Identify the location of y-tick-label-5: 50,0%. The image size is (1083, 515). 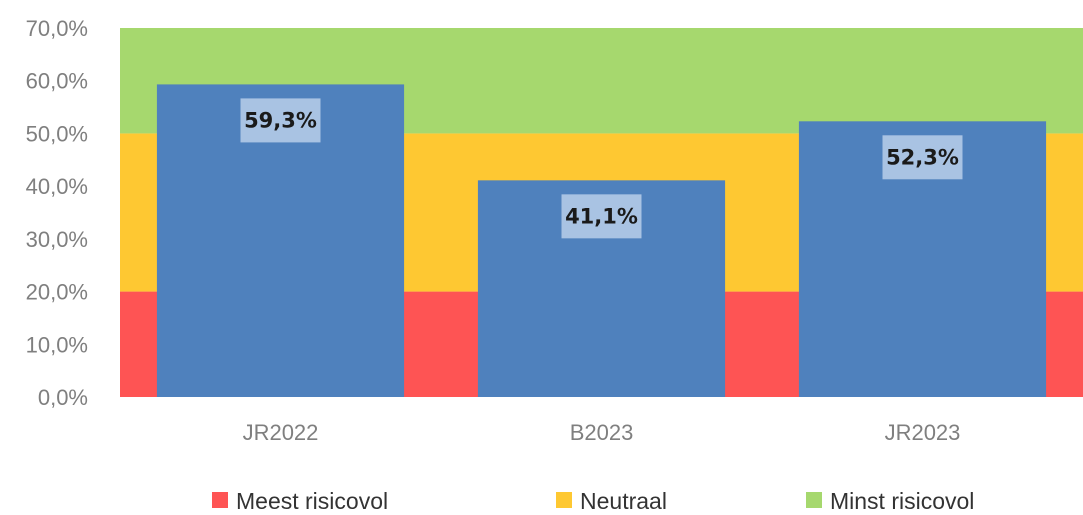
(57, 133).